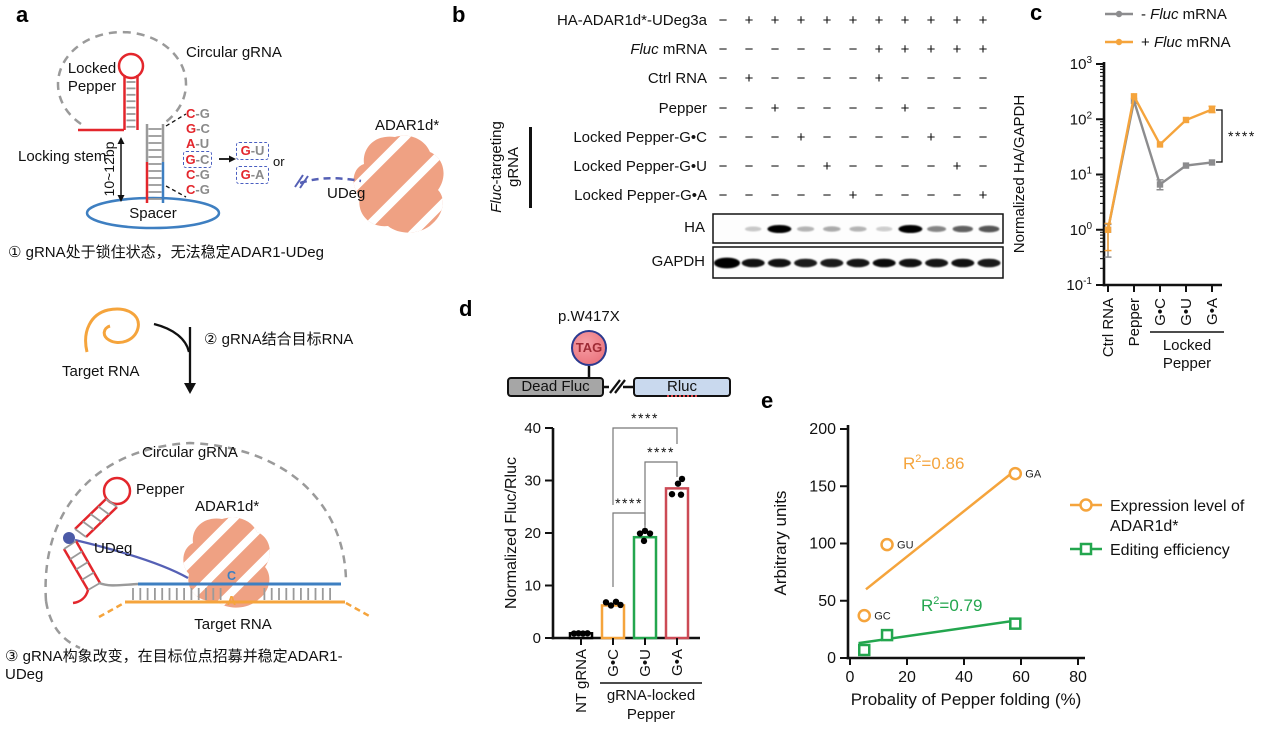 Image resolution: width=1269 pixels, height=736 pixels. Describe the element at coordinates (1159, 161) in the screenshot. I see `c-series-line` at that location.